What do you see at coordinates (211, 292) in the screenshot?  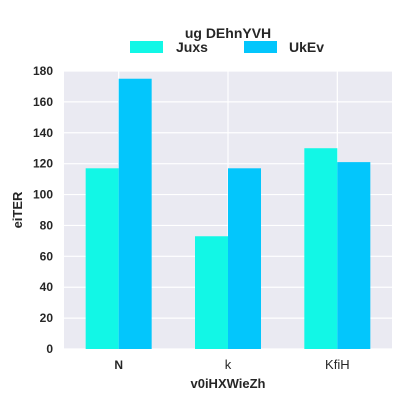 I see `bar-juxs-k` at bounding box center [211, 292].